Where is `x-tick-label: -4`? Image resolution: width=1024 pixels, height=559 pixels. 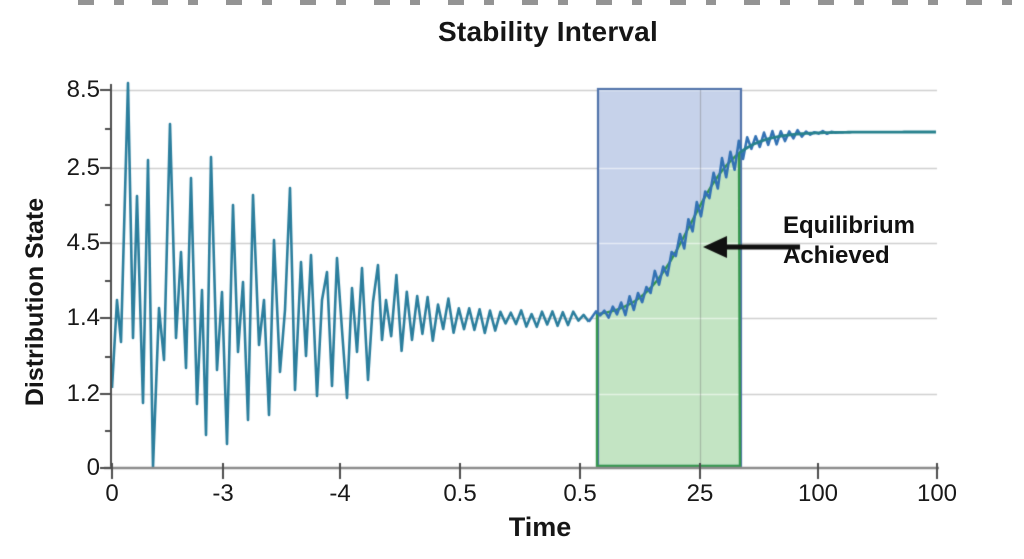
x-tick-label: -4 is located at coordinates (340, 493).